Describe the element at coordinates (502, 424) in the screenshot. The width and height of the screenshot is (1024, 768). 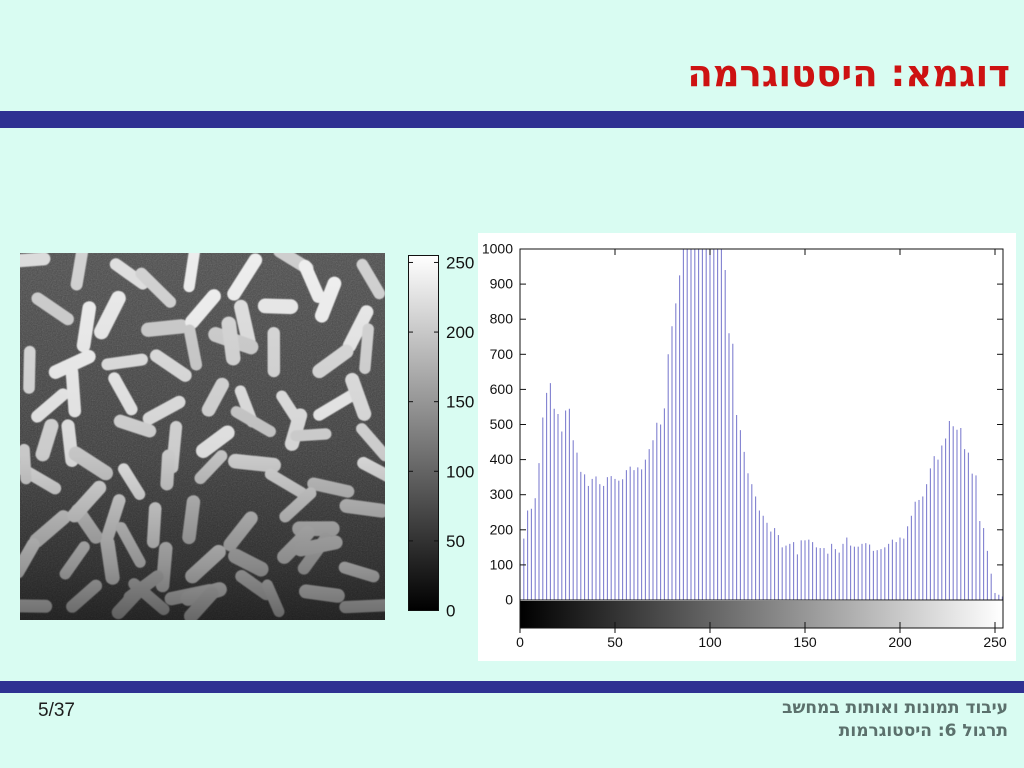
I see `svg-text: 500` at that location.